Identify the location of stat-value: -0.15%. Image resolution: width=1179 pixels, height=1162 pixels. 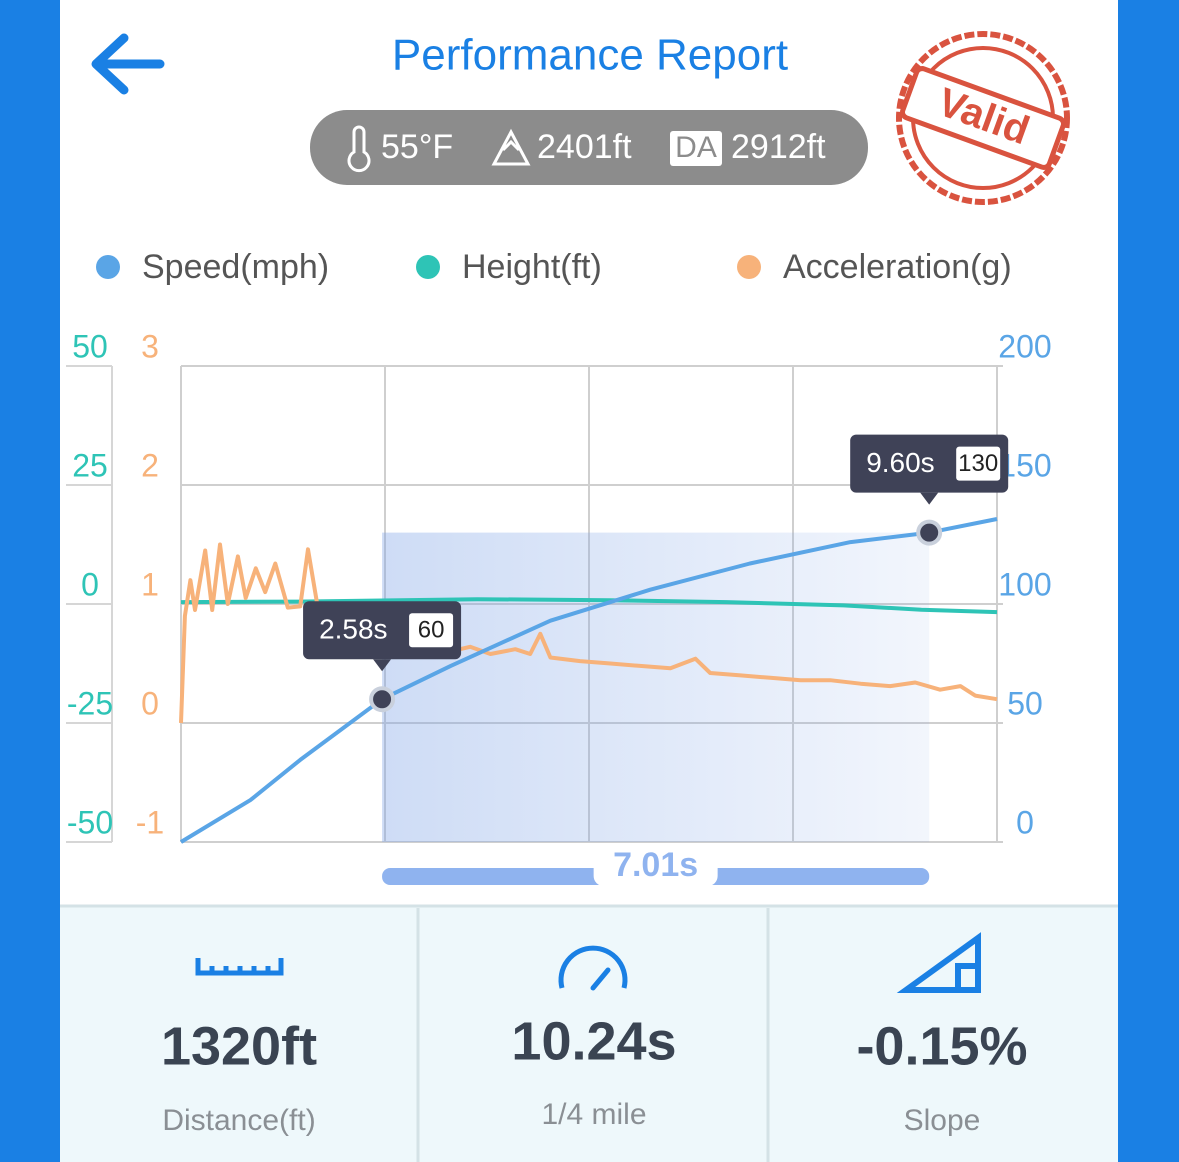
(941, 1046).